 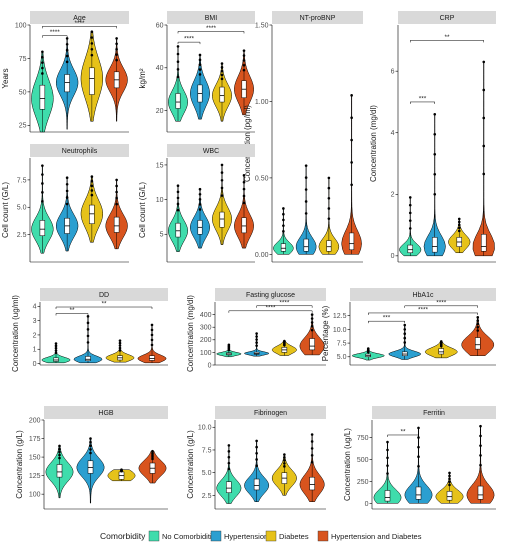 What do you see at coordinates (35, 457) in the screenshot?
I see `y-tick-label: 150` at bounding box center [35, 457].